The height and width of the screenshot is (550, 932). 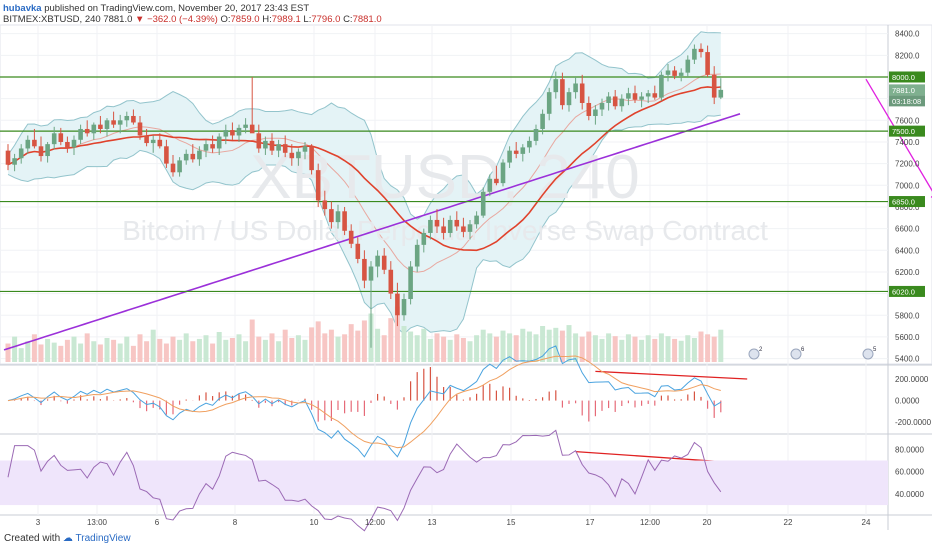 I want to click on time-tick-label: 10, so click(x=314, y=522).